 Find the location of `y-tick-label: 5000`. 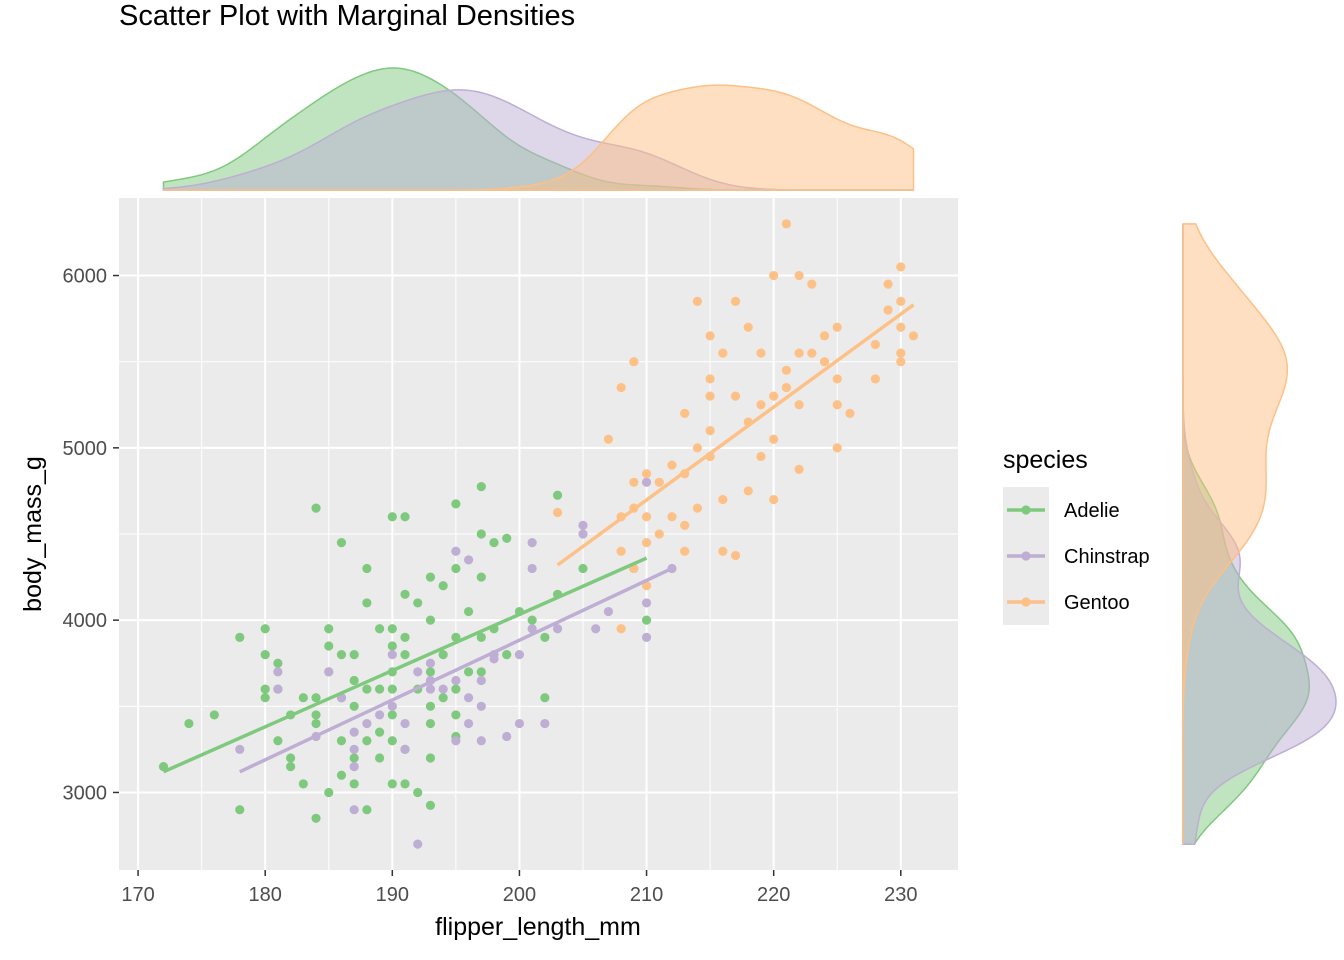

y-tick-label: 5000 is located at coordinates (85, 449).